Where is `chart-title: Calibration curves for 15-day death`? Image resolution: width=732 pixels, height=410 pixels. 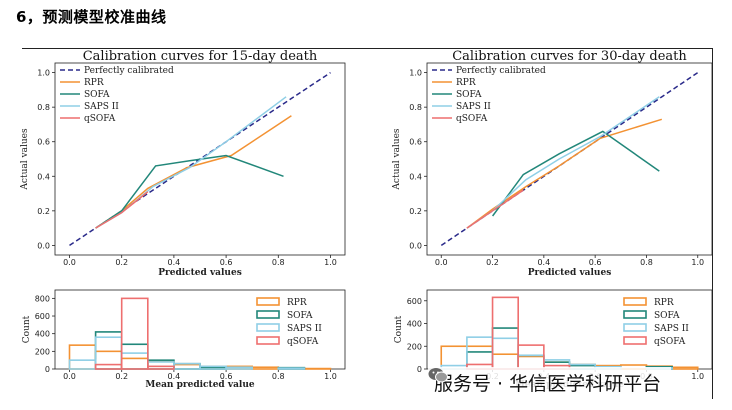 chart-title: Calibration curves for 15-day death is located at coordinates (200, 56).